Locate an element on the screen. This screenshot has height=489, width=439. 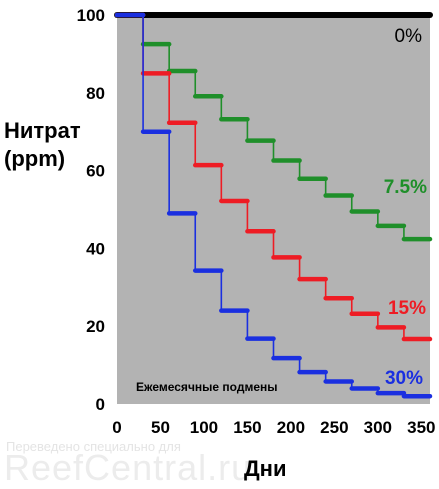
x-tick-label: 300 is located at coordinates (378, 427).